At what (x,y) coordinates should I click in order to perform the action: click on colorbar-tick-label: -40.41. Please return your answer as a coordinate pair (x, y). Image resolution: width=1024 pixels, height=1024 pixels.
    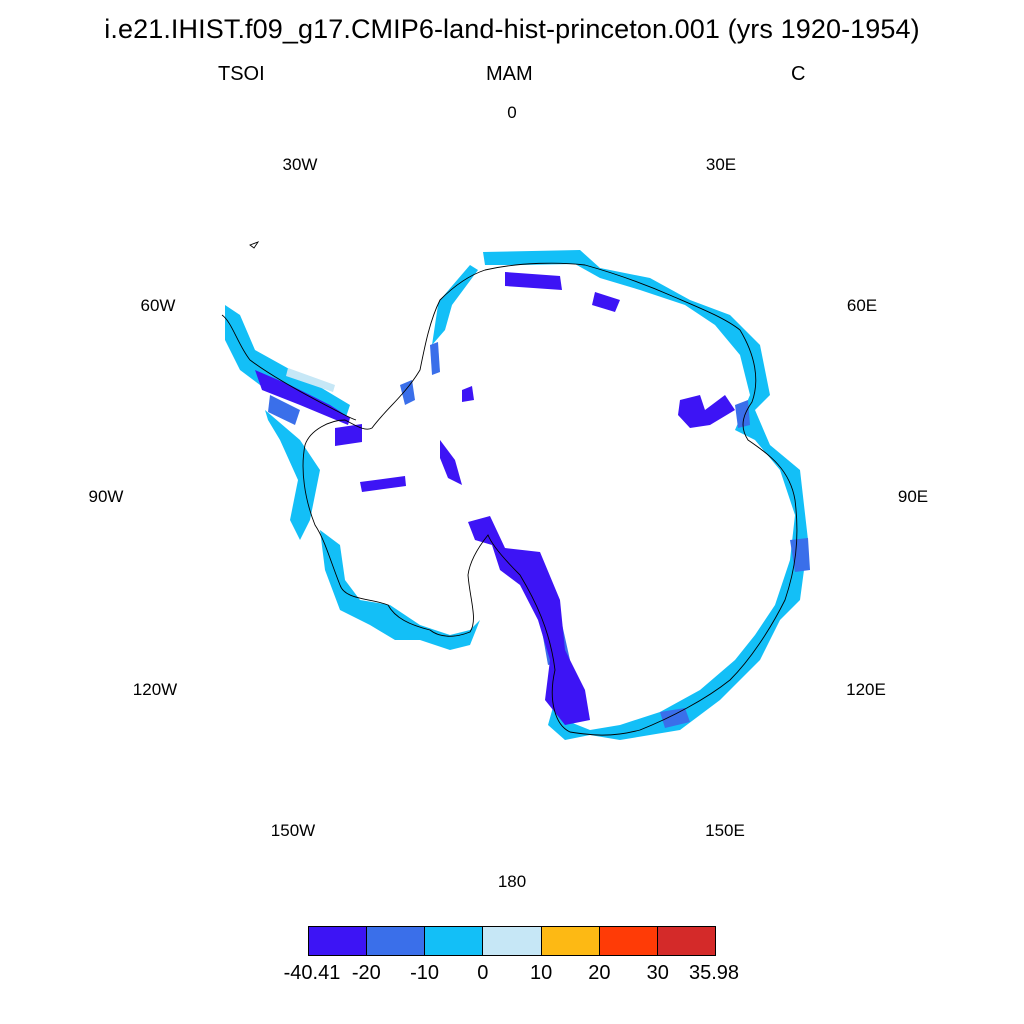
    Looking at the image, I should click on (312, 973).